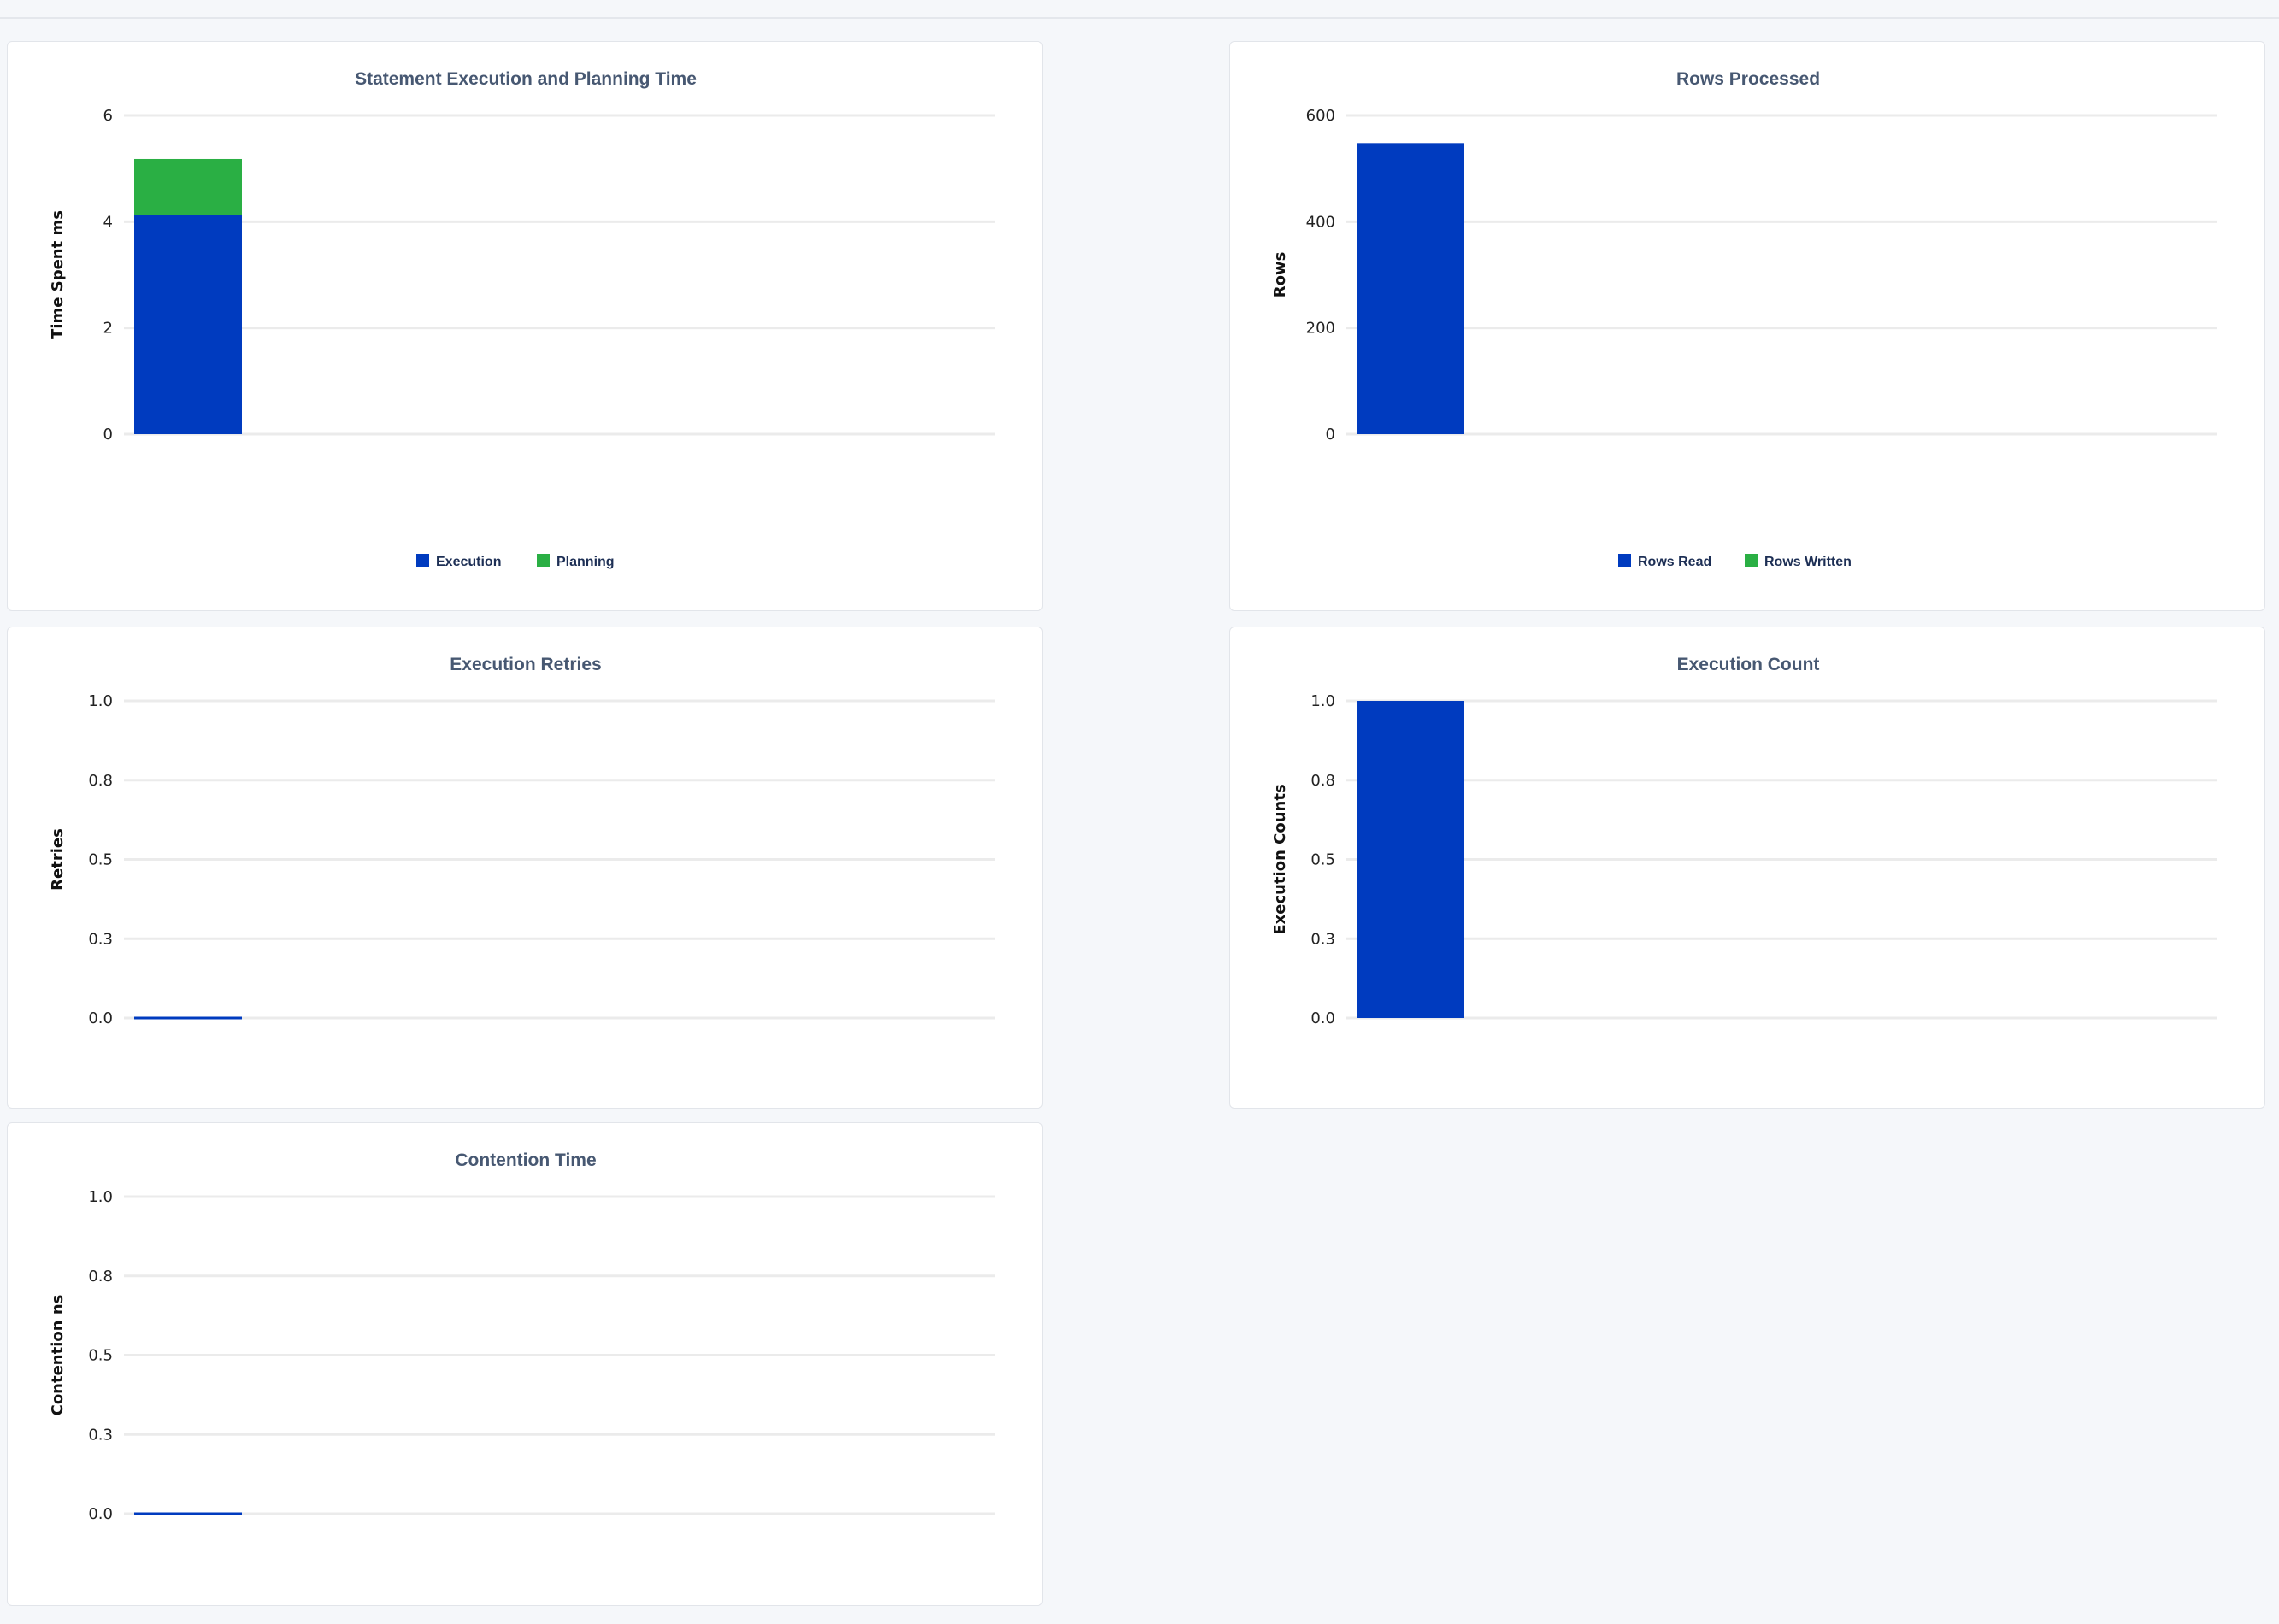  What do you see at coordinates (525, 664) in the screenshot?
I see `chart-title: Execution Retries` at bounding box center [525, 664].